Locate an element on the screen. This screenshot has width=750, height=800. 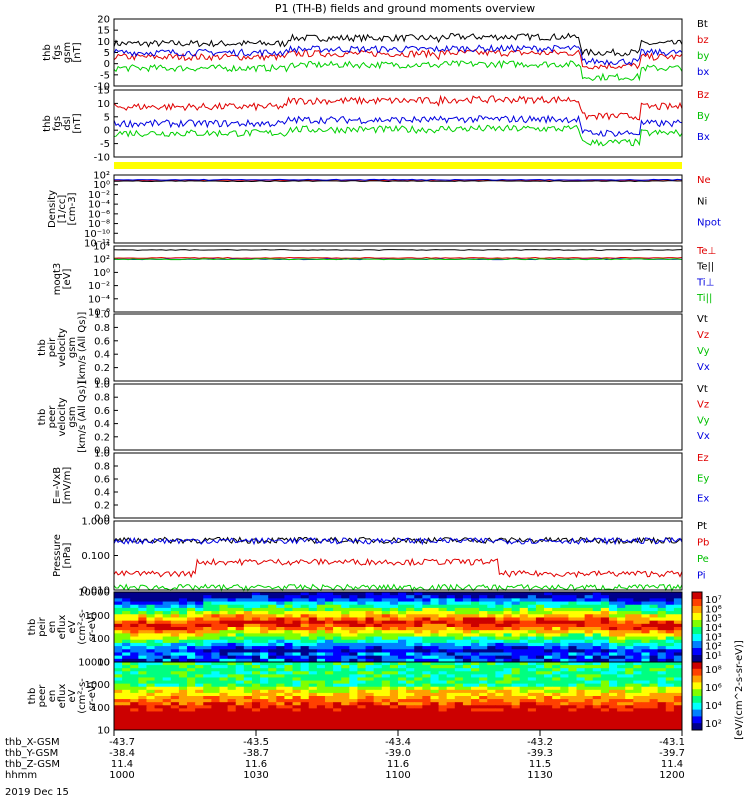
colorbar-tick-label: 10¹ is located at coordinates (713, 656).